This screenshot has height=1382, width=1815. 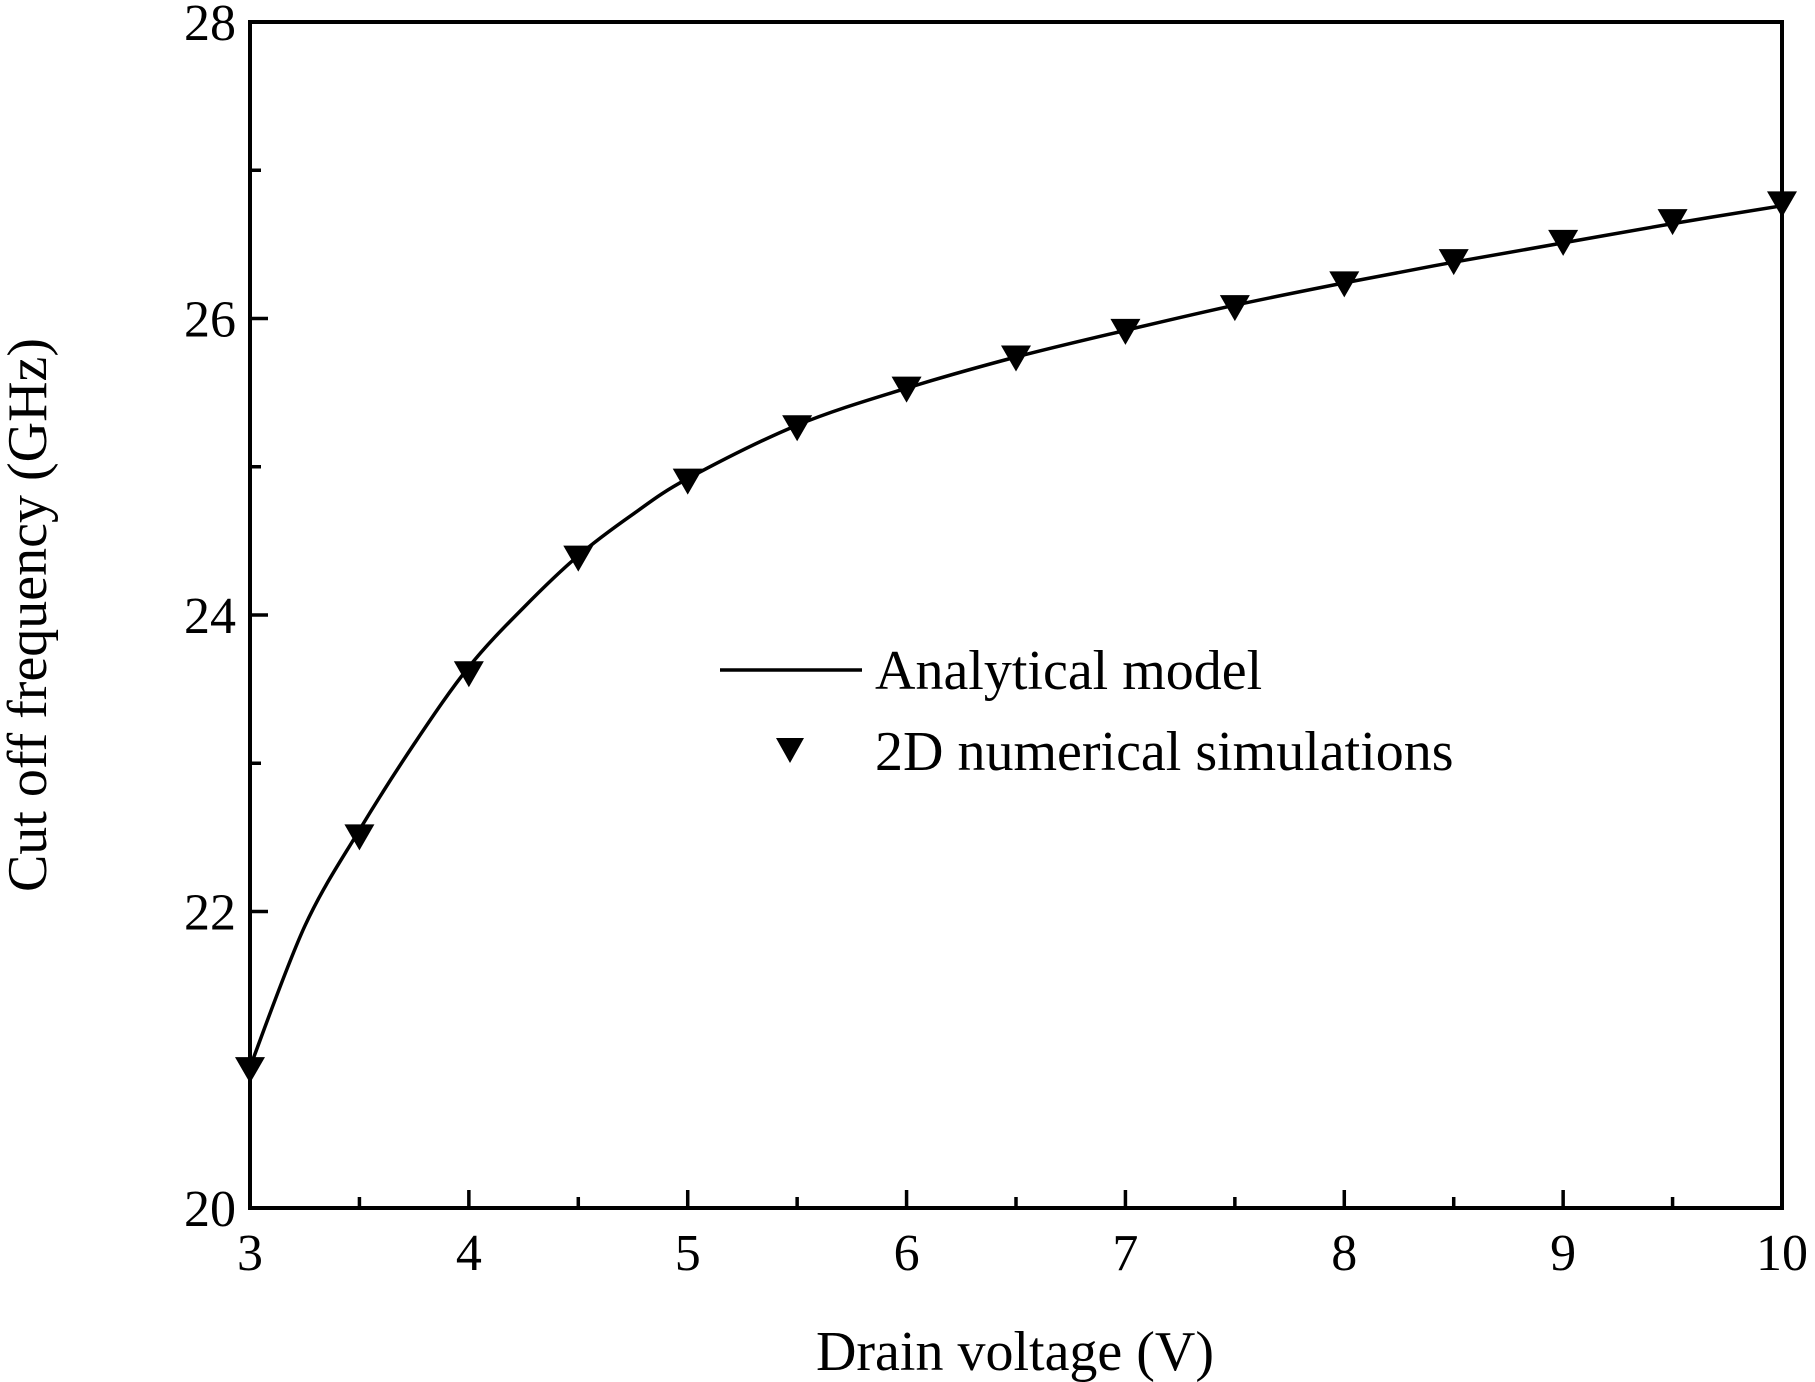 I want to click on x-tick-label: 9, so click(x=1563, y=1253).